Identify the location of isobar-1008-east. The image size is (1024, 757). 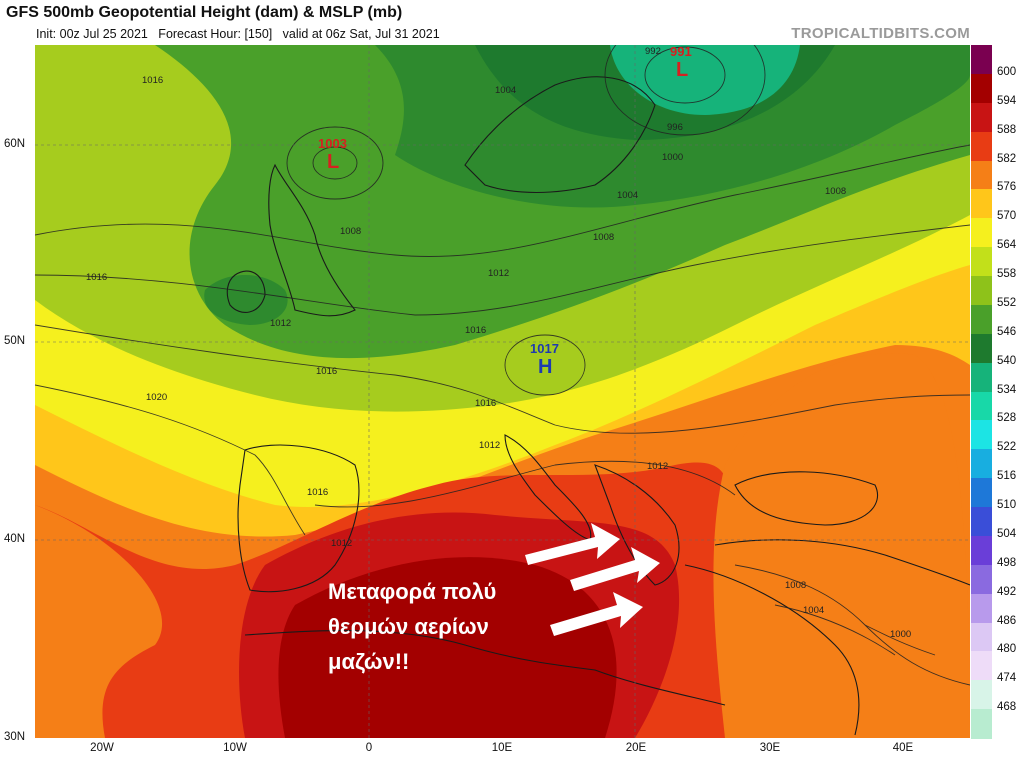
(852, 625).